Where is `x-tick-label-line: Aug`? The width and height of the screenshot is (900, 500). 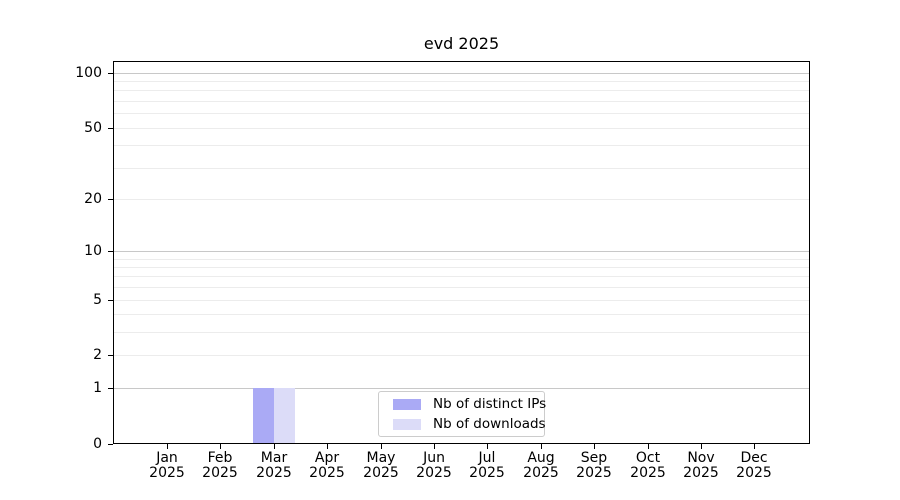 x-tick-label-line: Aug is located at coordinates (541, 458).